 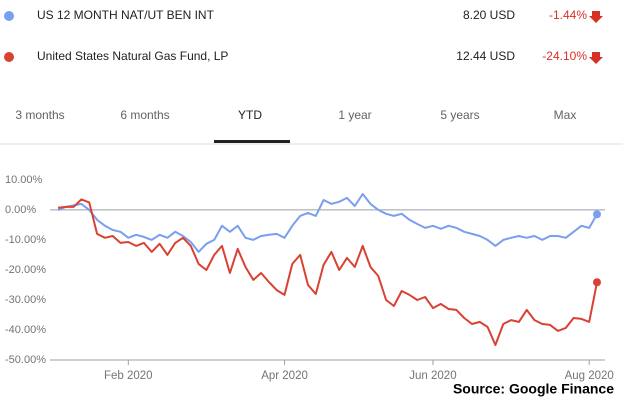 I want to click on range-tab: YTD, so click(x=250, y=115).